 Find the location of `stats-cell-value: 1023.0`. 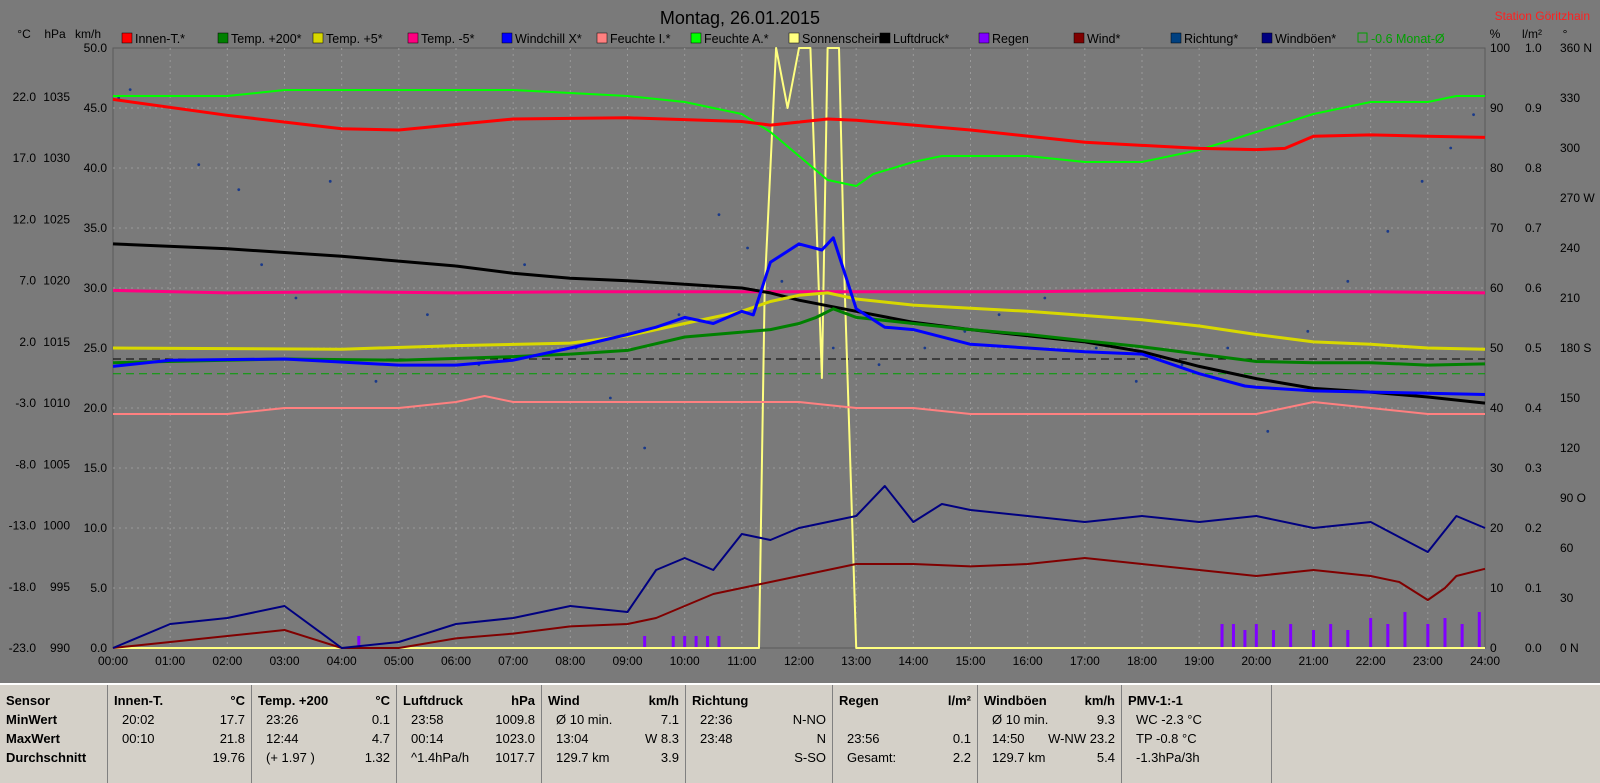

stats-cell-value: 1023.0 is located at coordinates (515, 738).